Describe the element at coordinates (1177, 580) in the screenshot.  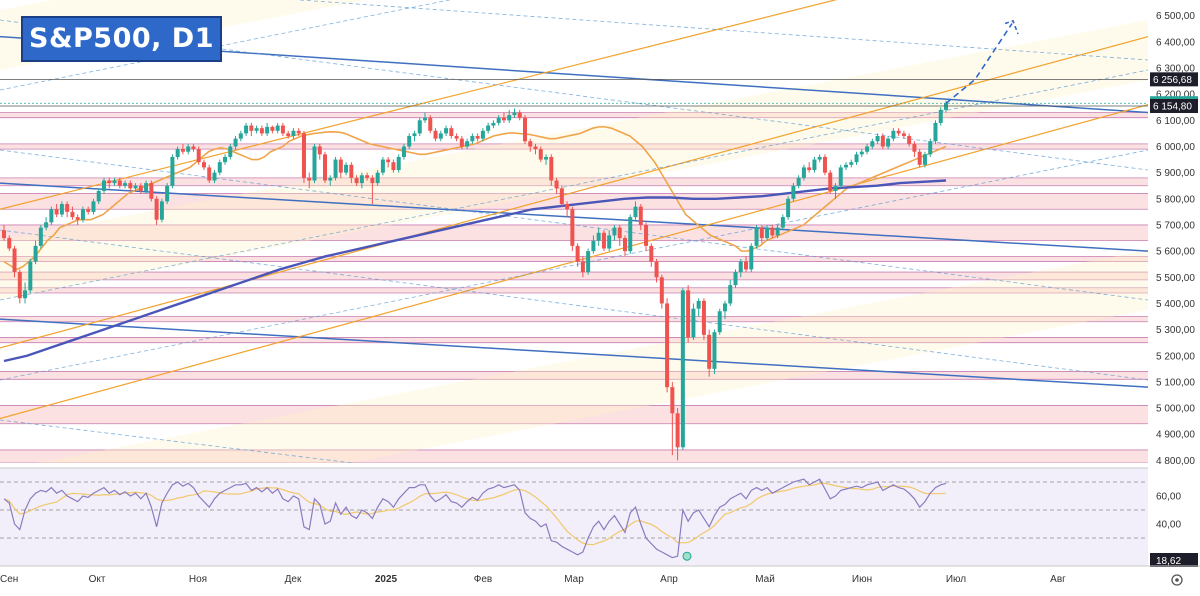
I see `settings-icon` at that location.